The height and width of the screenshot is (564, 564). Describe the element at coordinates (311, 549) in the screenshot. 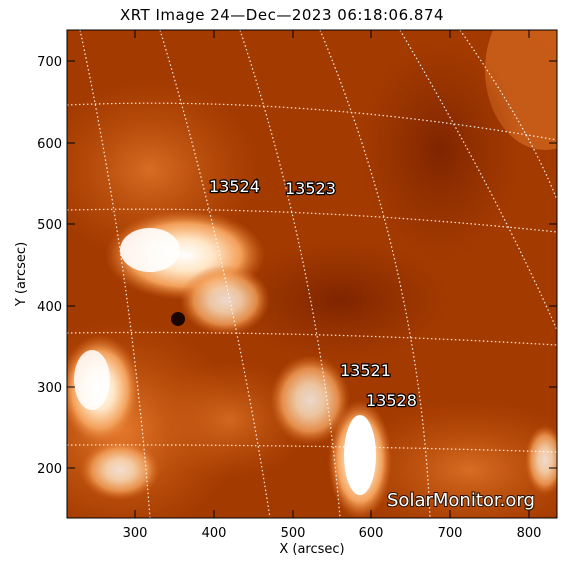

I see `x-axis-title: X (arcsec)` at that location.